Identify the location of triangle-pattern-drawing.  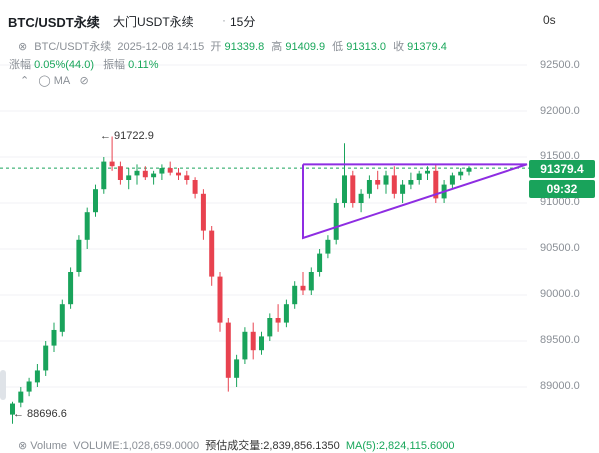
(415, 201).